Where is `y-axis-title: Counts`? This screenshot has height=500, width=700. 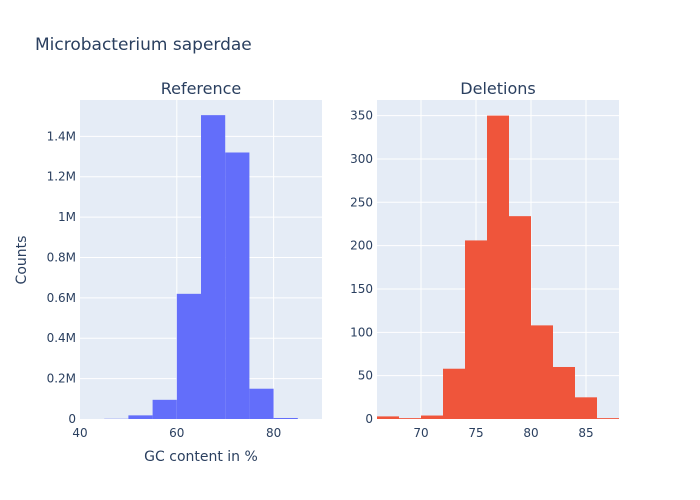 y-axis-title: Counts is located at coordinates (22, 260).